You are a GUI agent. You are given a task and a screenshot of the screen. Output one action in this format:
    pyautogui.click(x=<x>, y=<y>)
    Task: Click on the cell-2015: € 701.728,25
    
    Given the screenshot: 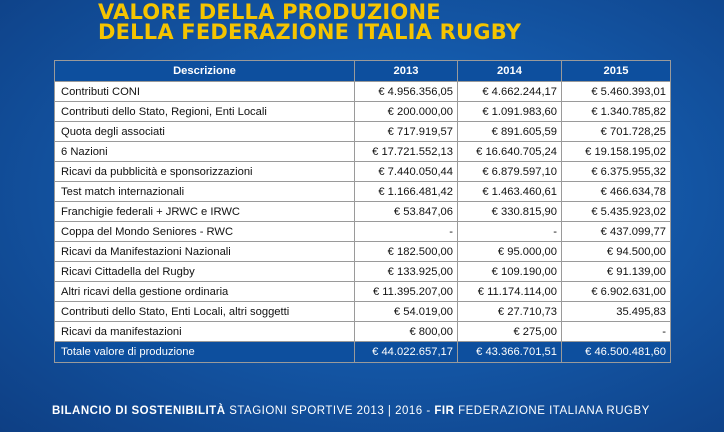 What is the action you would take?
    pyautogui.click(x=616, y=131)
    